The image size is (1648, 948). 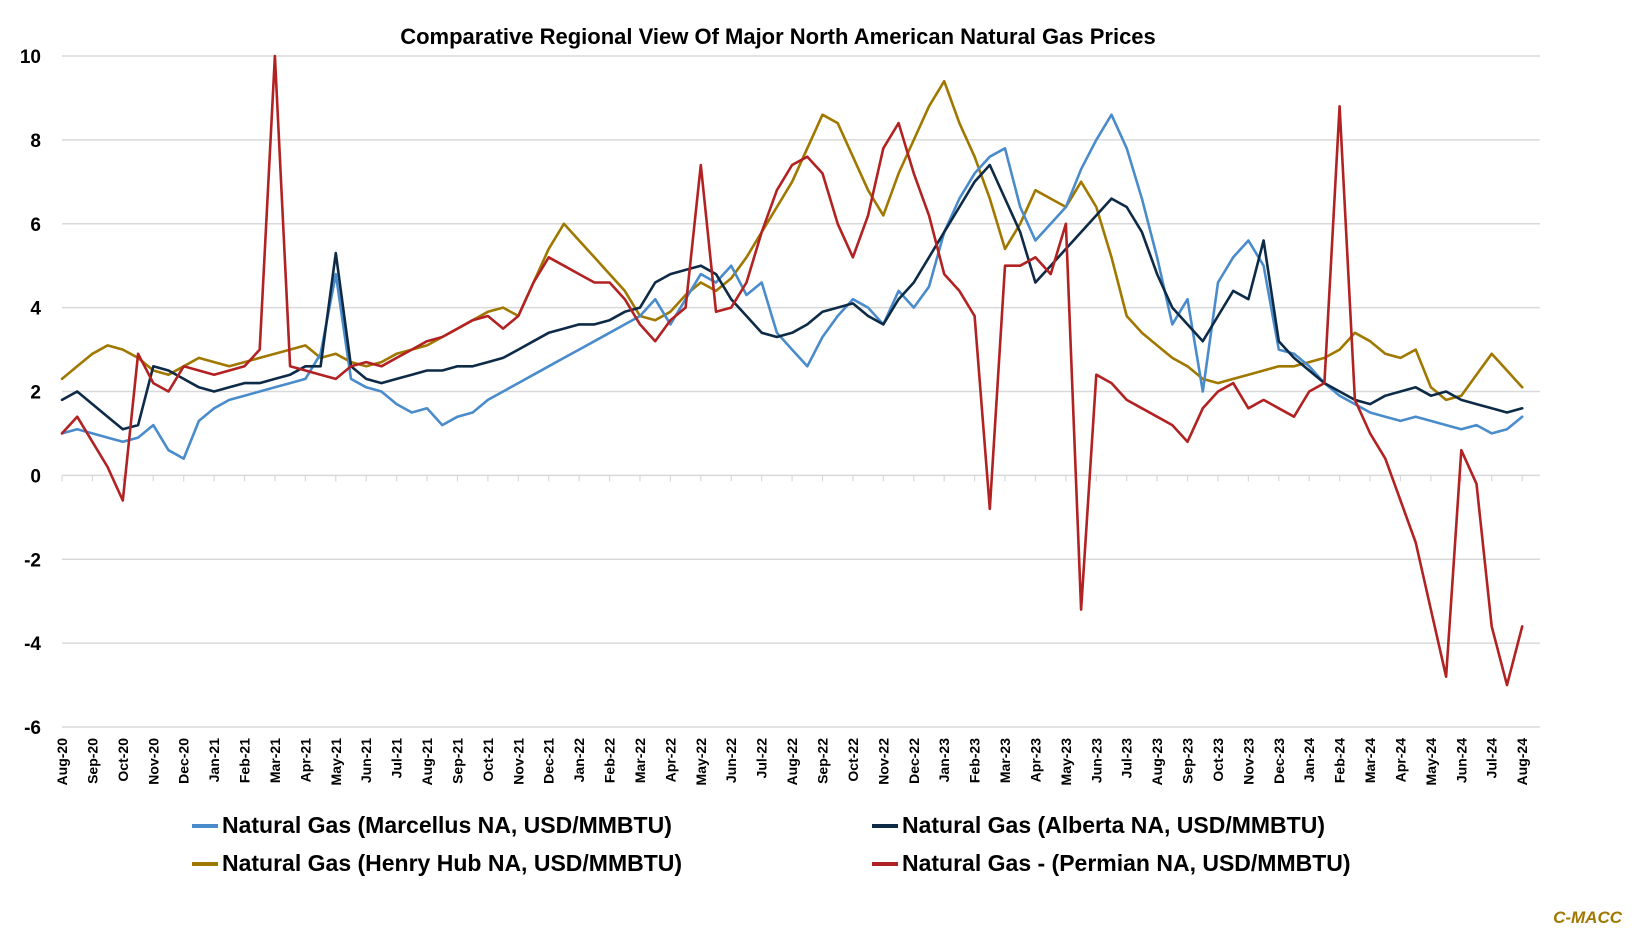 I want to click on x-tick-label: Sep-20, so click(x=92, y=761).